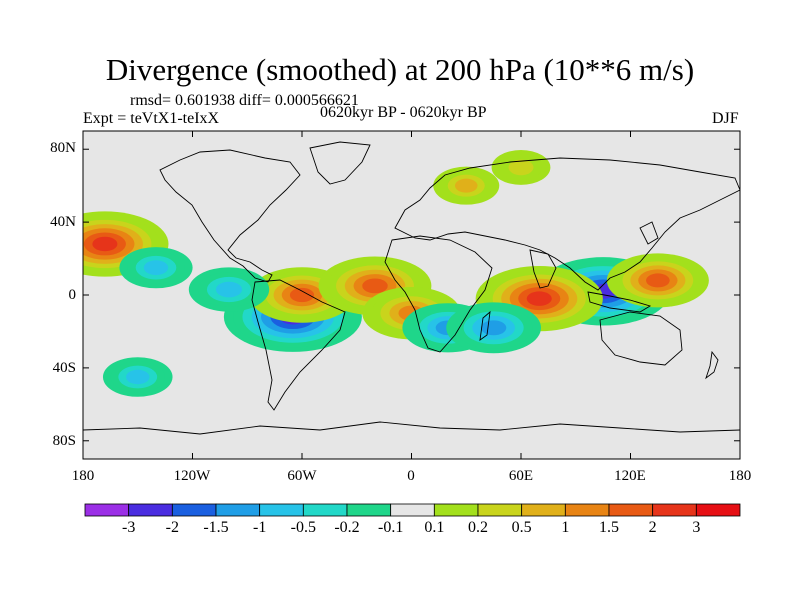  Describe the element at coordinates (192, 476) in the screenshot. I see `lon-label-120w: 120W` at that location.